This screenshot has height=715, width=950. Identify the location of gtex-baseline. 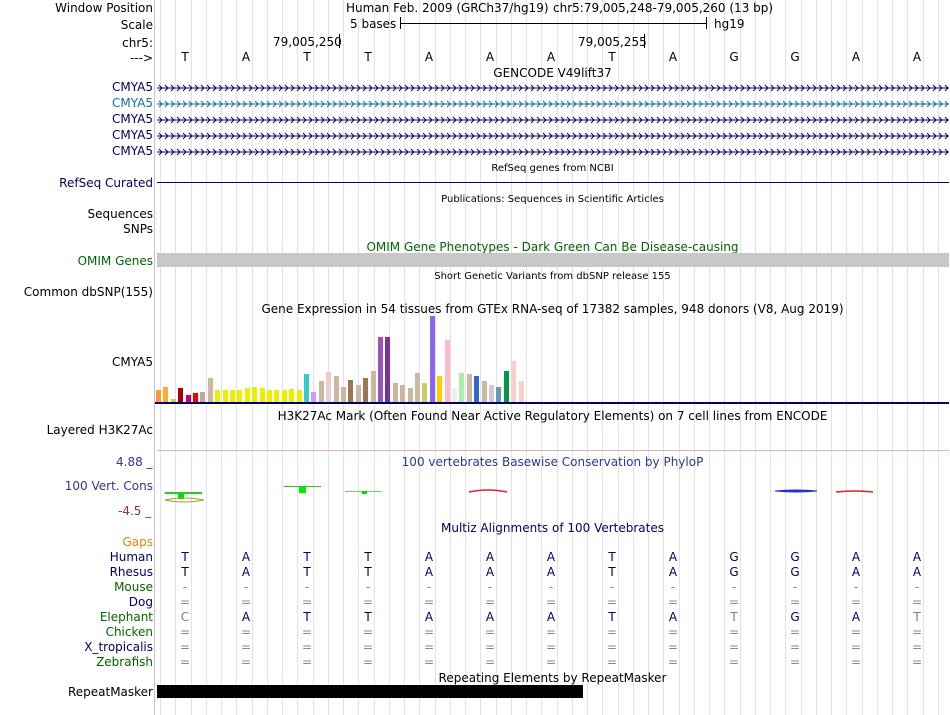
(552, 403).